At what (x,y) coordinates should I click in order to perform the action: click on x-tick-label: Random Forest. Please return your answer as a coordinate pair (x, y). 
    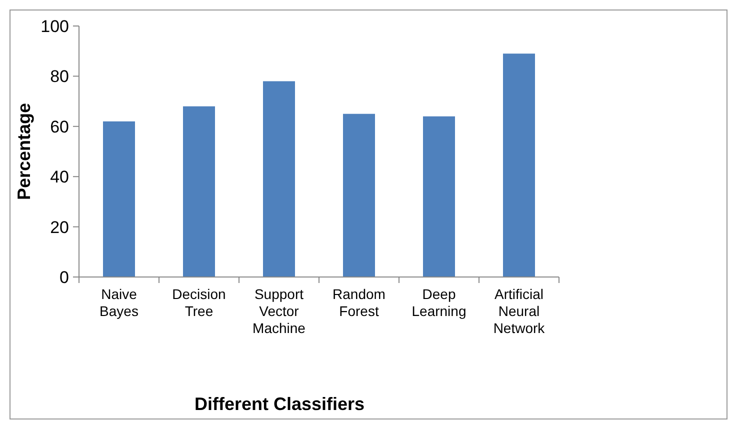
    Looking at the image, I should click on (359, 302).